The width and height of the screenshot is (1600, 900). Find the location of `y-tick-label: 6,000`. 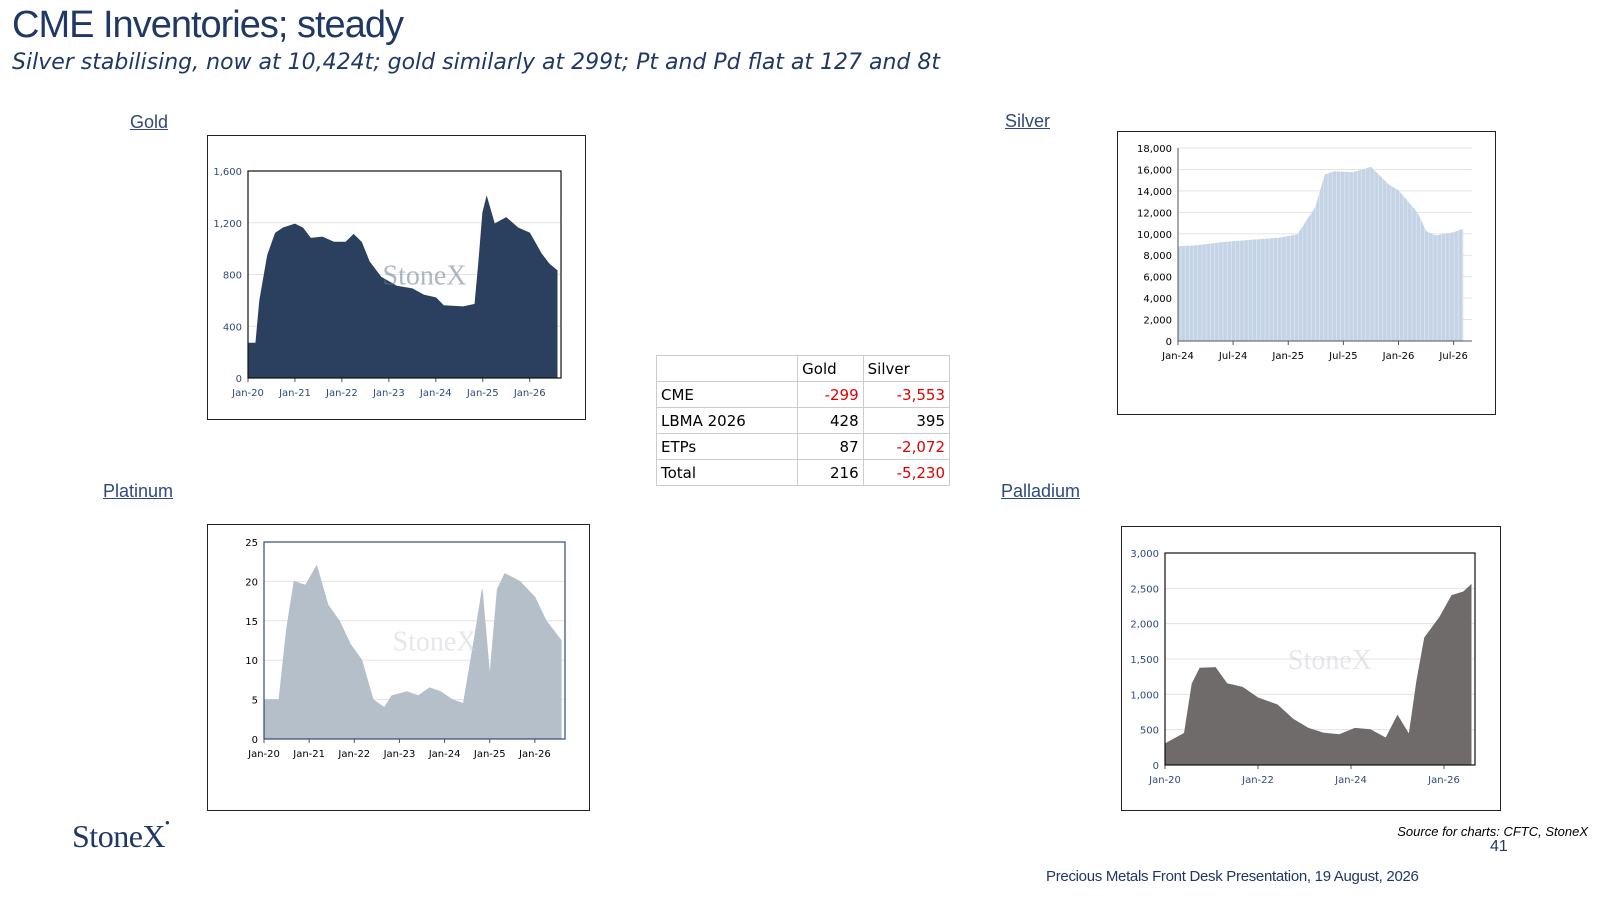

y-tick-label: 6,000 is located at coordinates (1157, 278).